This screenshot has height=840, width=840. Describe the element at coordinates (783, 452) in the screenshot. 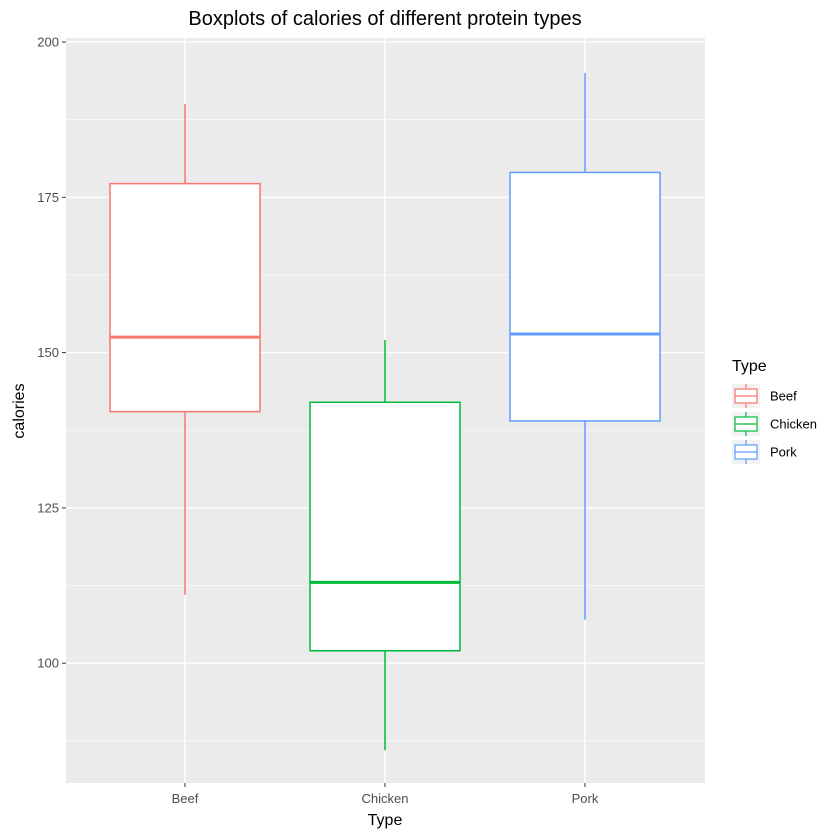

I see `legend-label-pork: Pork` at that location.